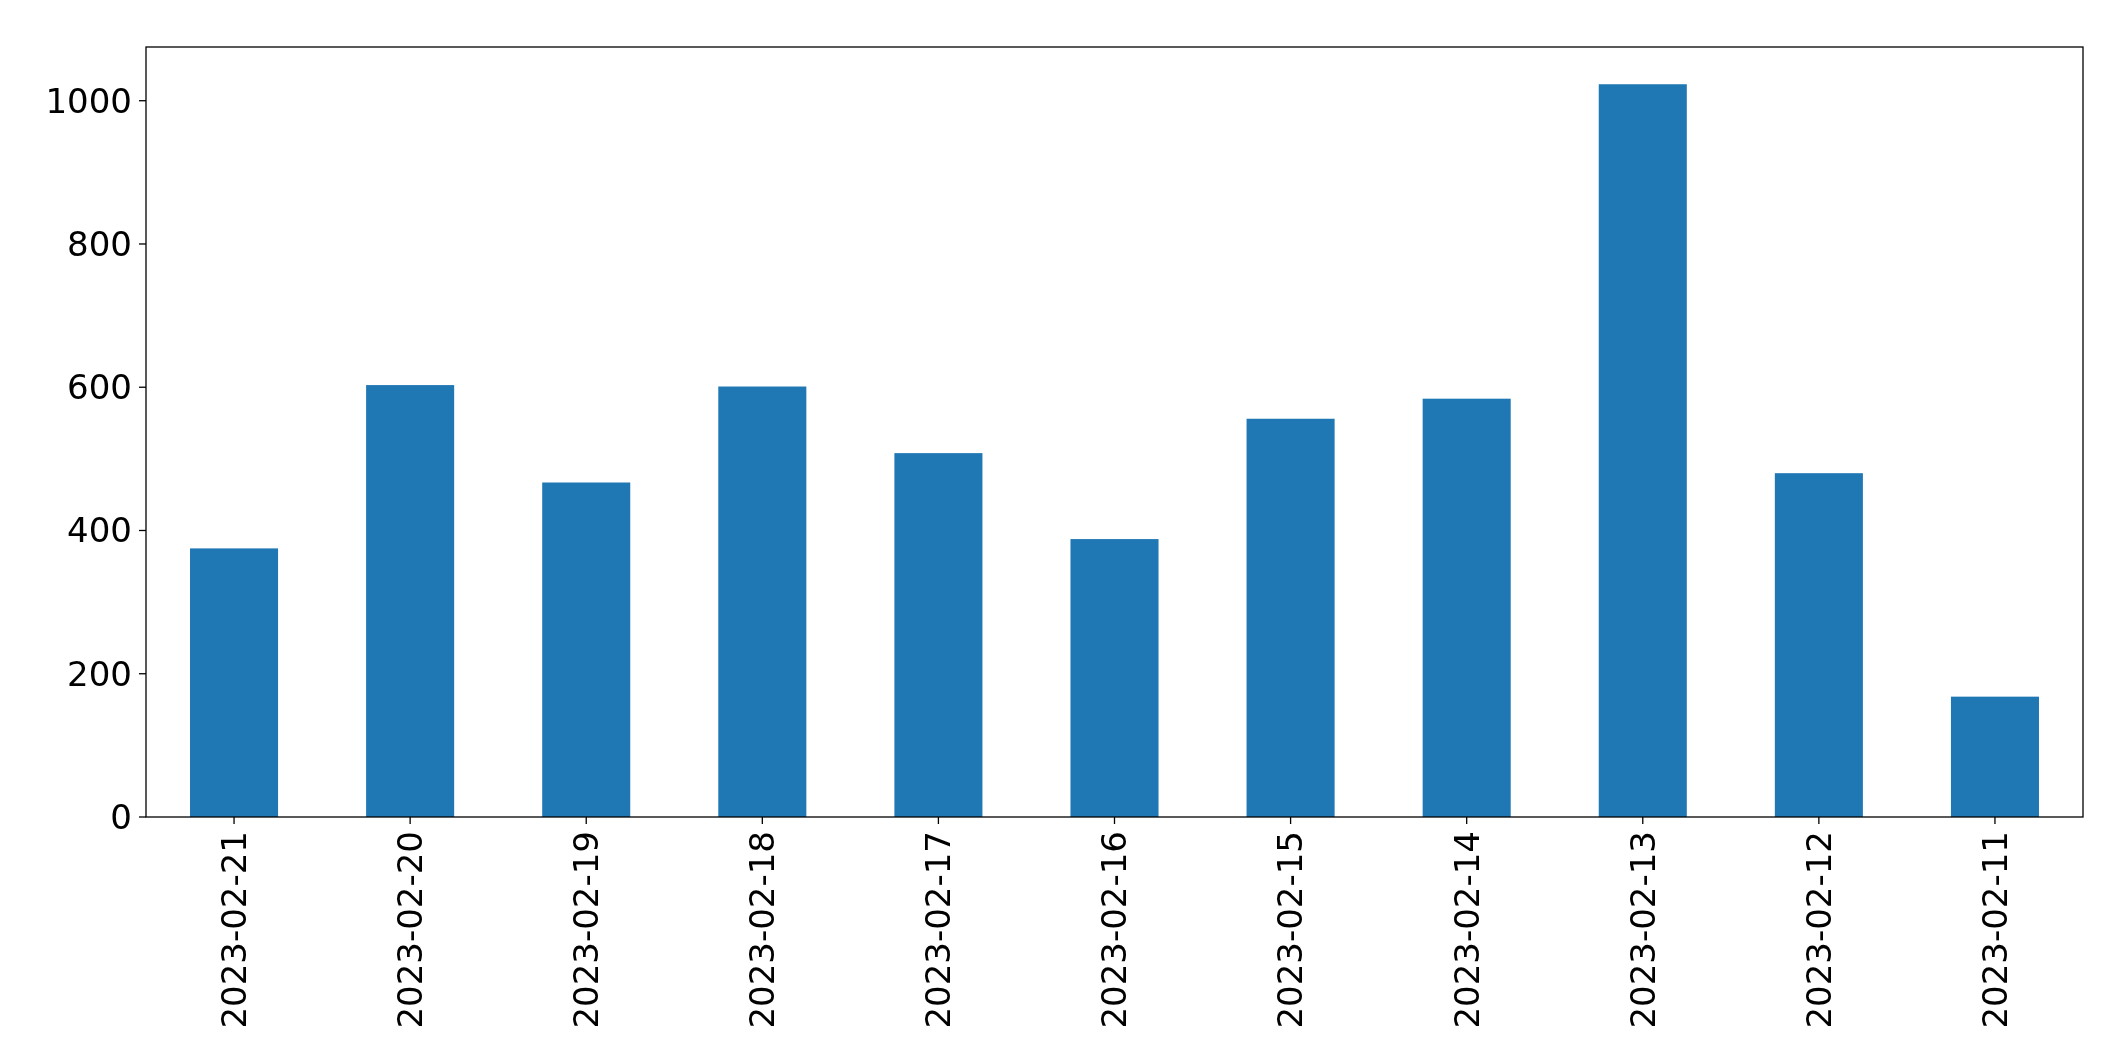  Describe the element at coordinates (1818, 930) in the screenshot. I see `x-tick-label: 2023-02-12` at that location.